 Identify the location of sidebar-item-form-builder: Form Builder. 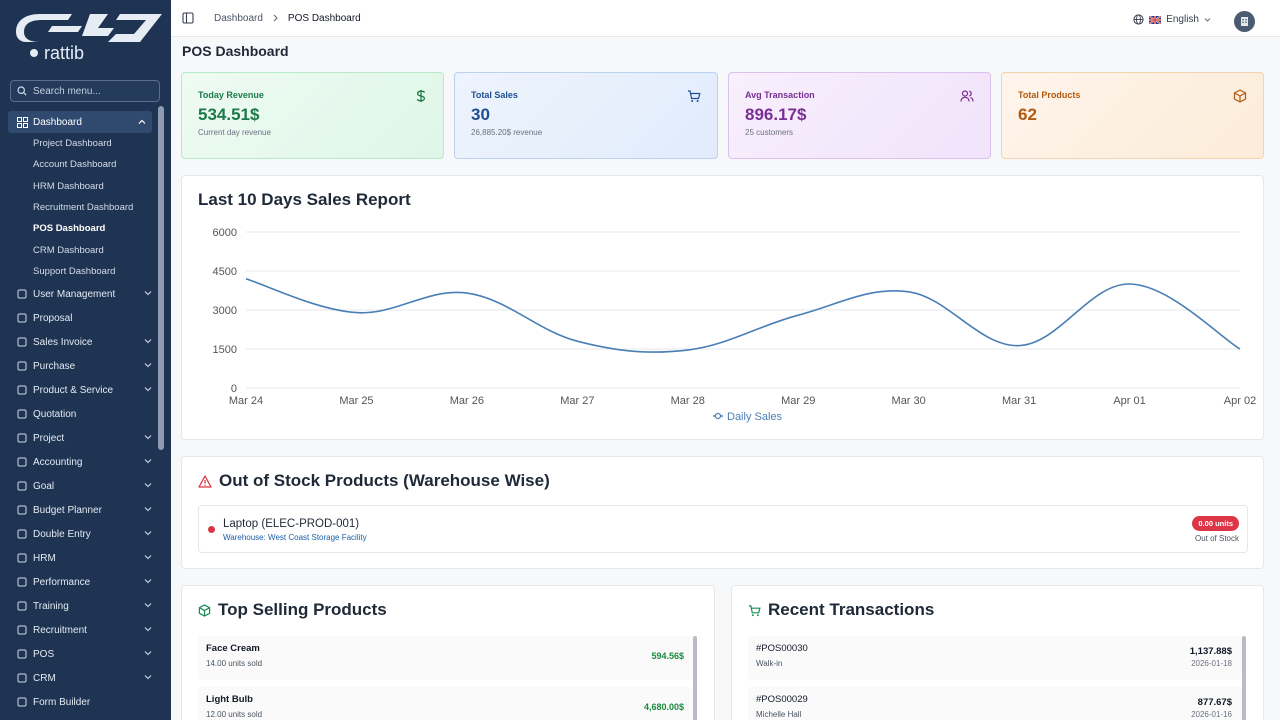
(80, 702).